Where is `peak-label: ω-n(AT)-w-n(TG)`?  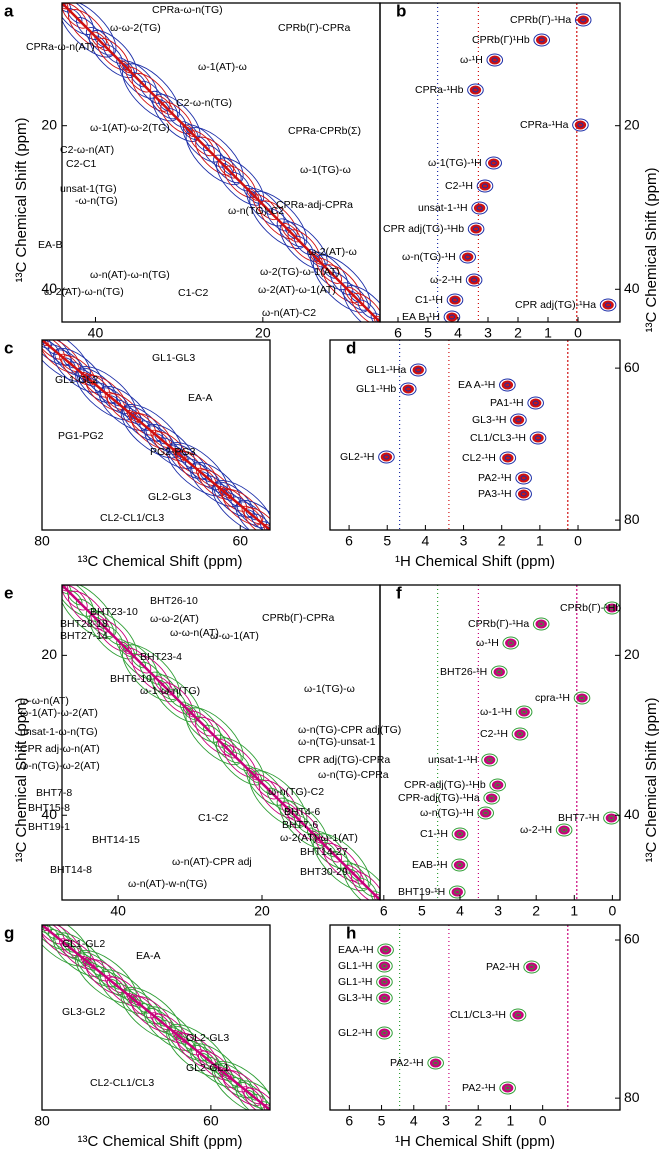 peak-label: ω-n(AT)-w-n(TG) is located at coordinates (167, 884).